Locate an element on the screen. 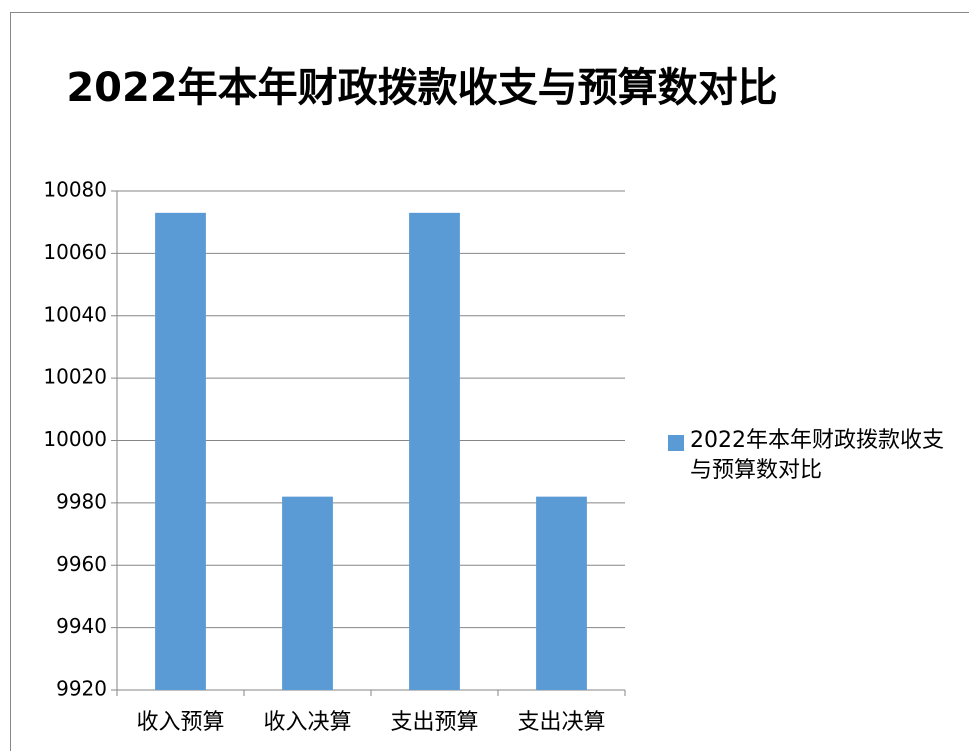  y-tick-label: 9940 is located at coordinates (81, 626).